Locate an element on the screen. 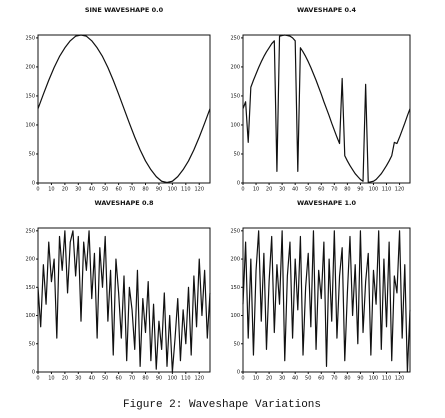  figure-caption: Figure 2: Waveshape Variations is located at coordinates (222, 405).